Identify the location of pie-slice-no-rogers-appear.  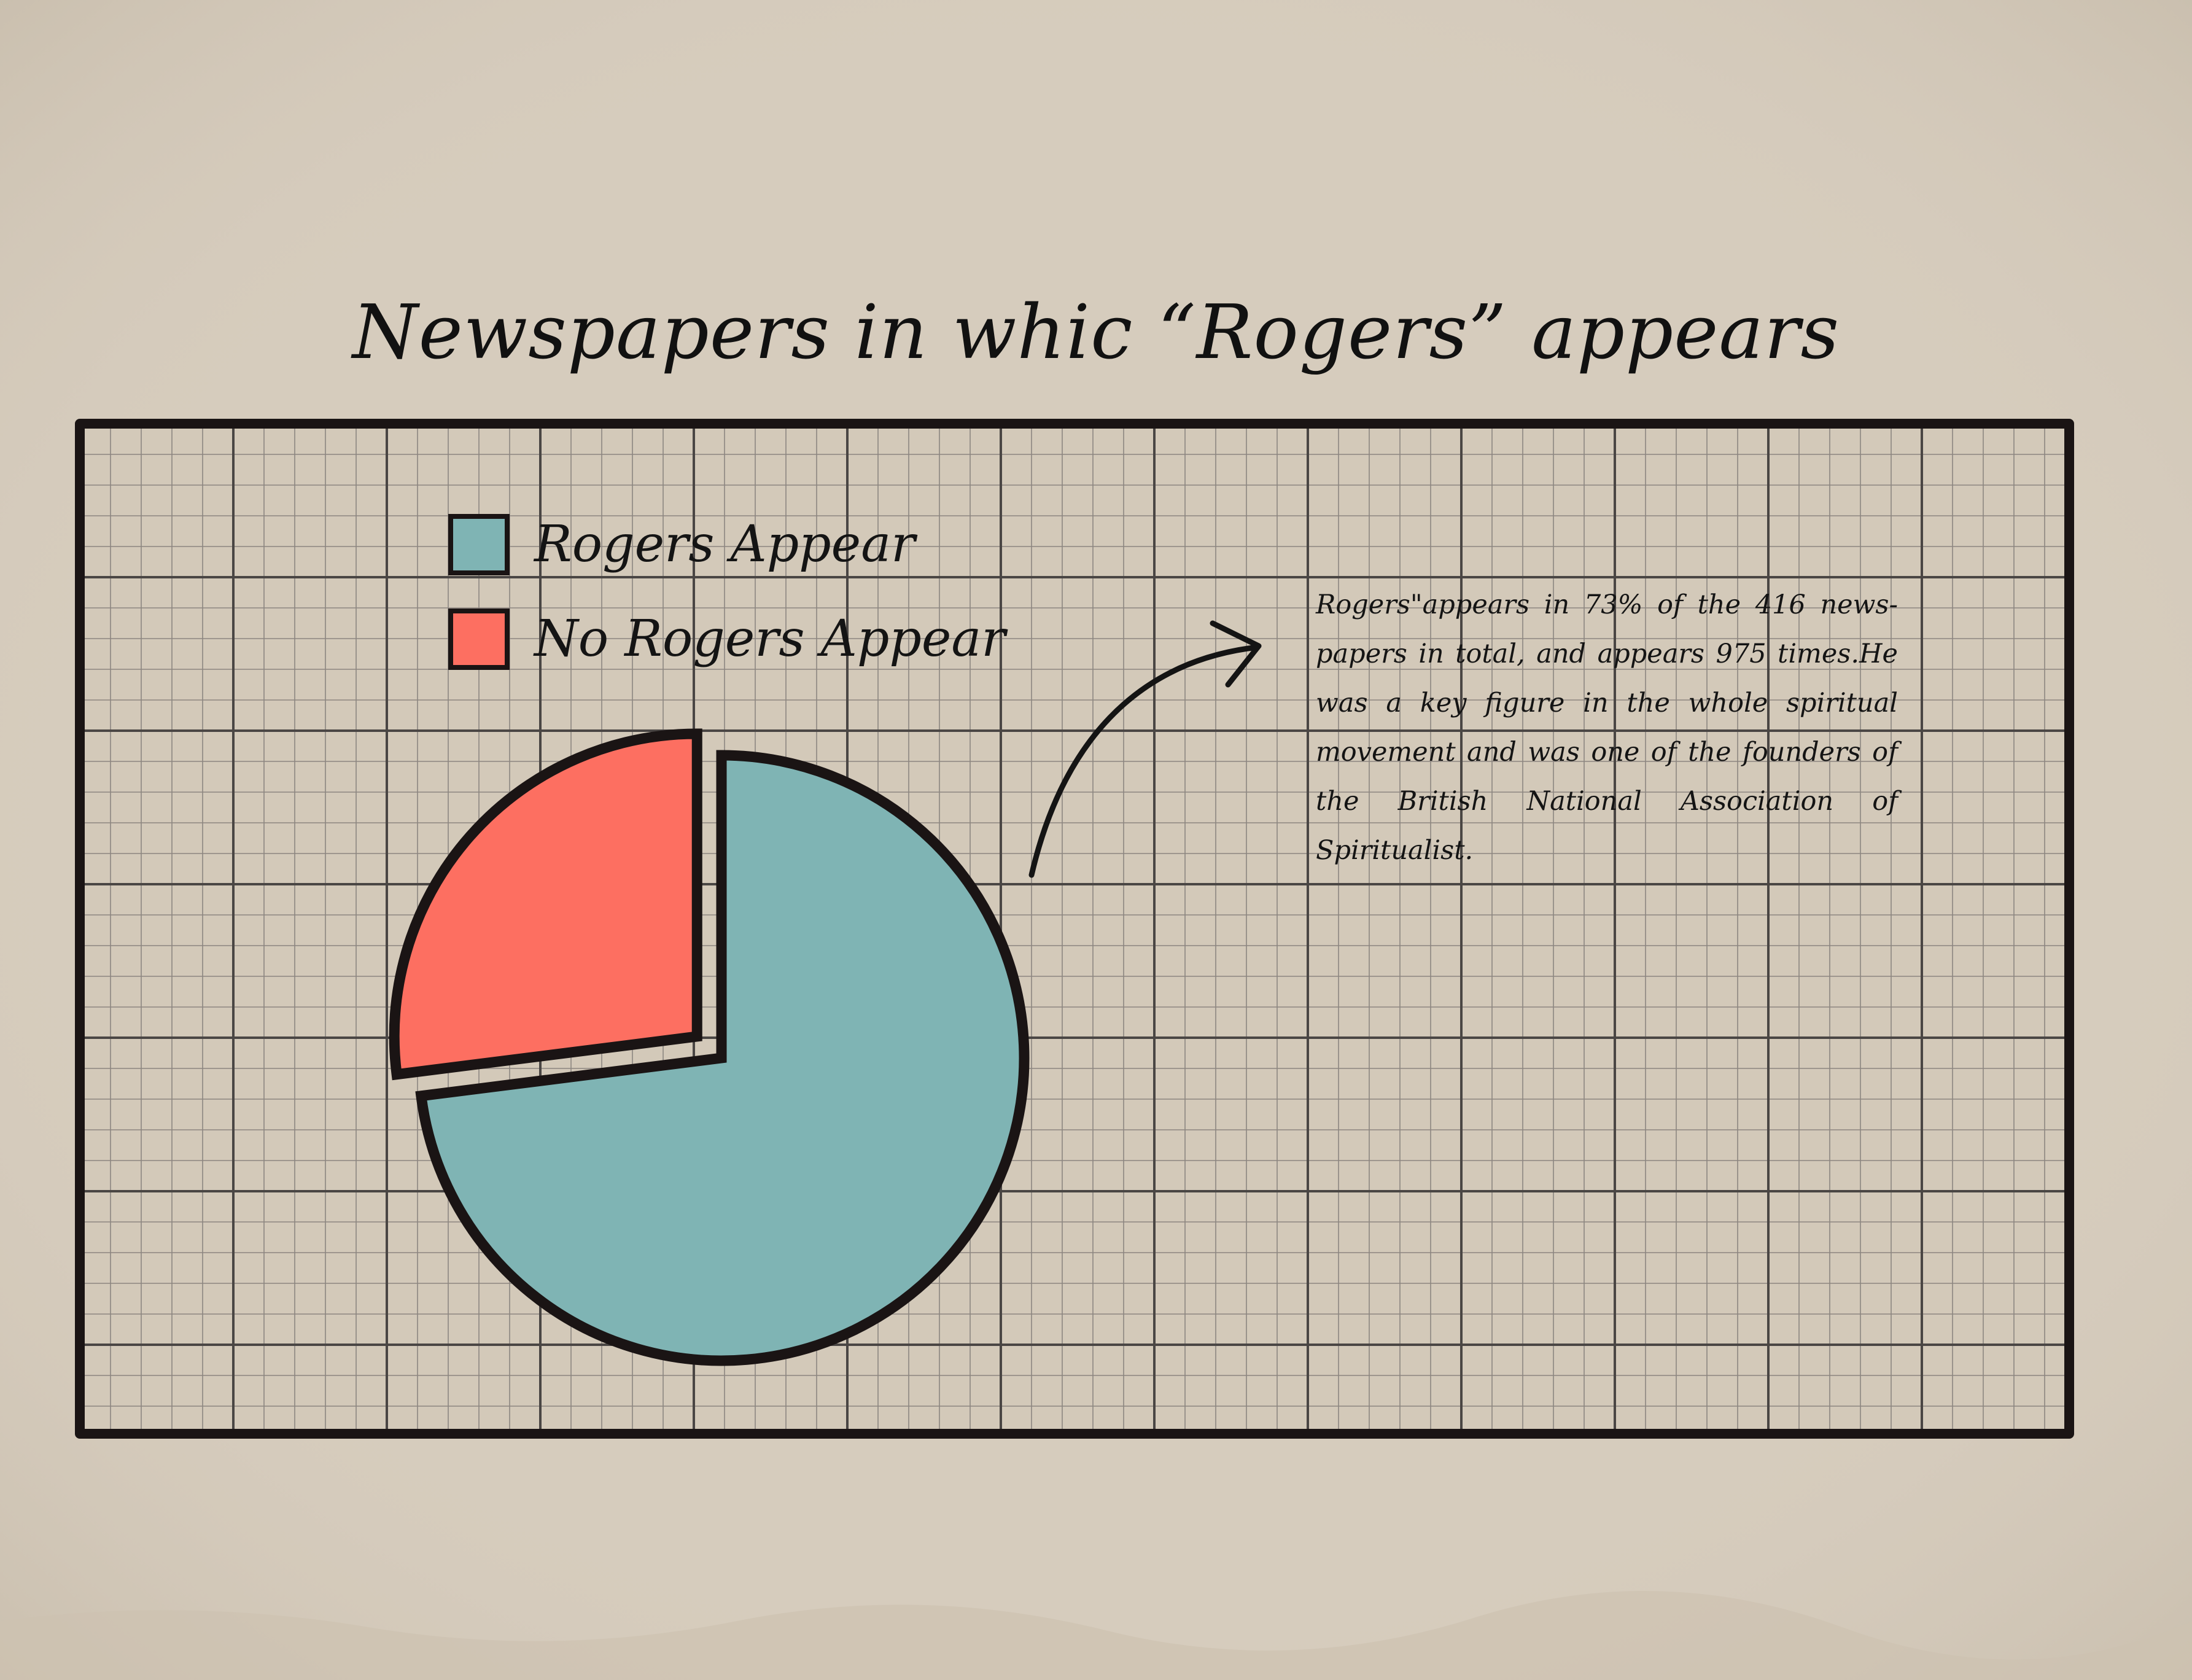
(545, 905).